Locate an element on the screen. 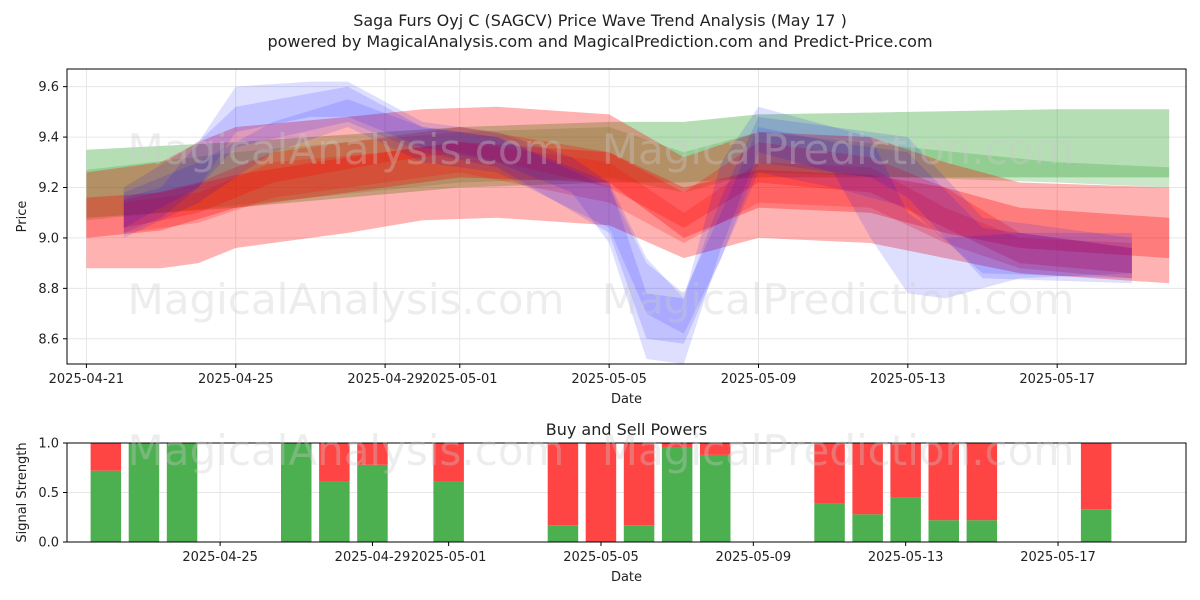 This screenshot has width=1200, height=600. price-x-tick-label: 2025-04-25 is located at coordinates (236, 379).